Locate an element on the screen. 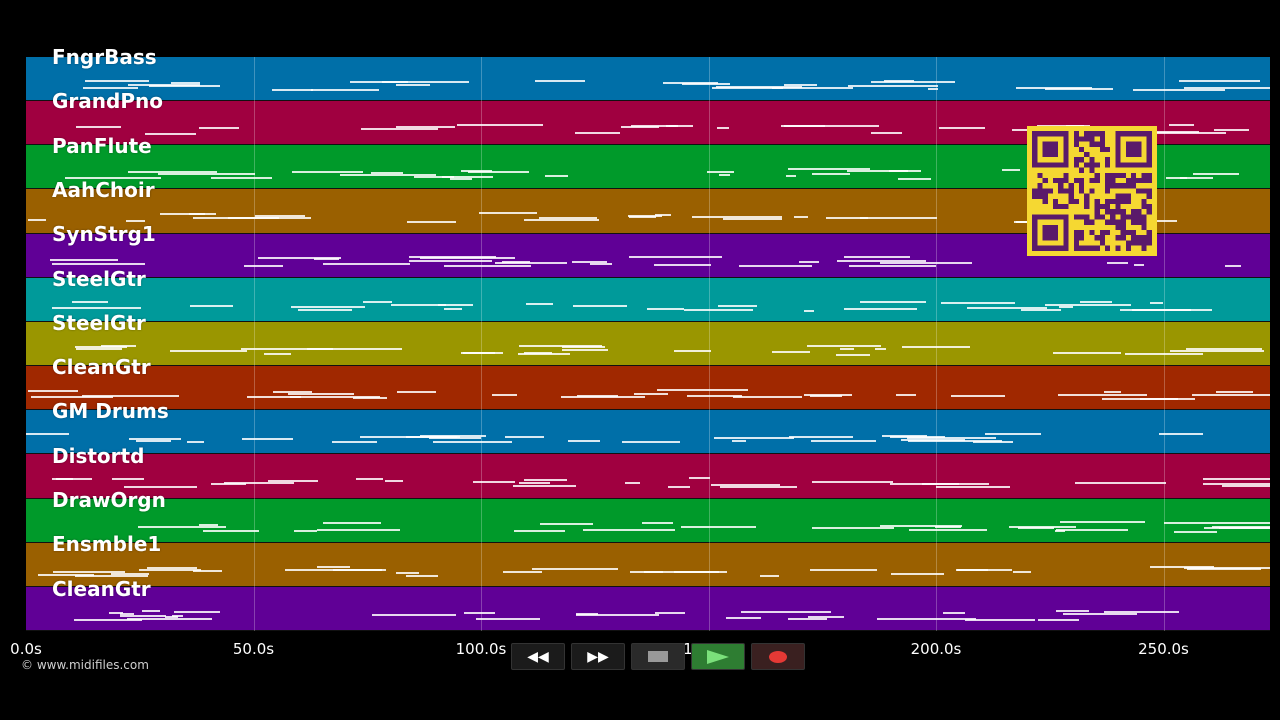 Image resolution: width=1280 pixels, height=720 pixels. play-button is located at coordinates (718, 656).